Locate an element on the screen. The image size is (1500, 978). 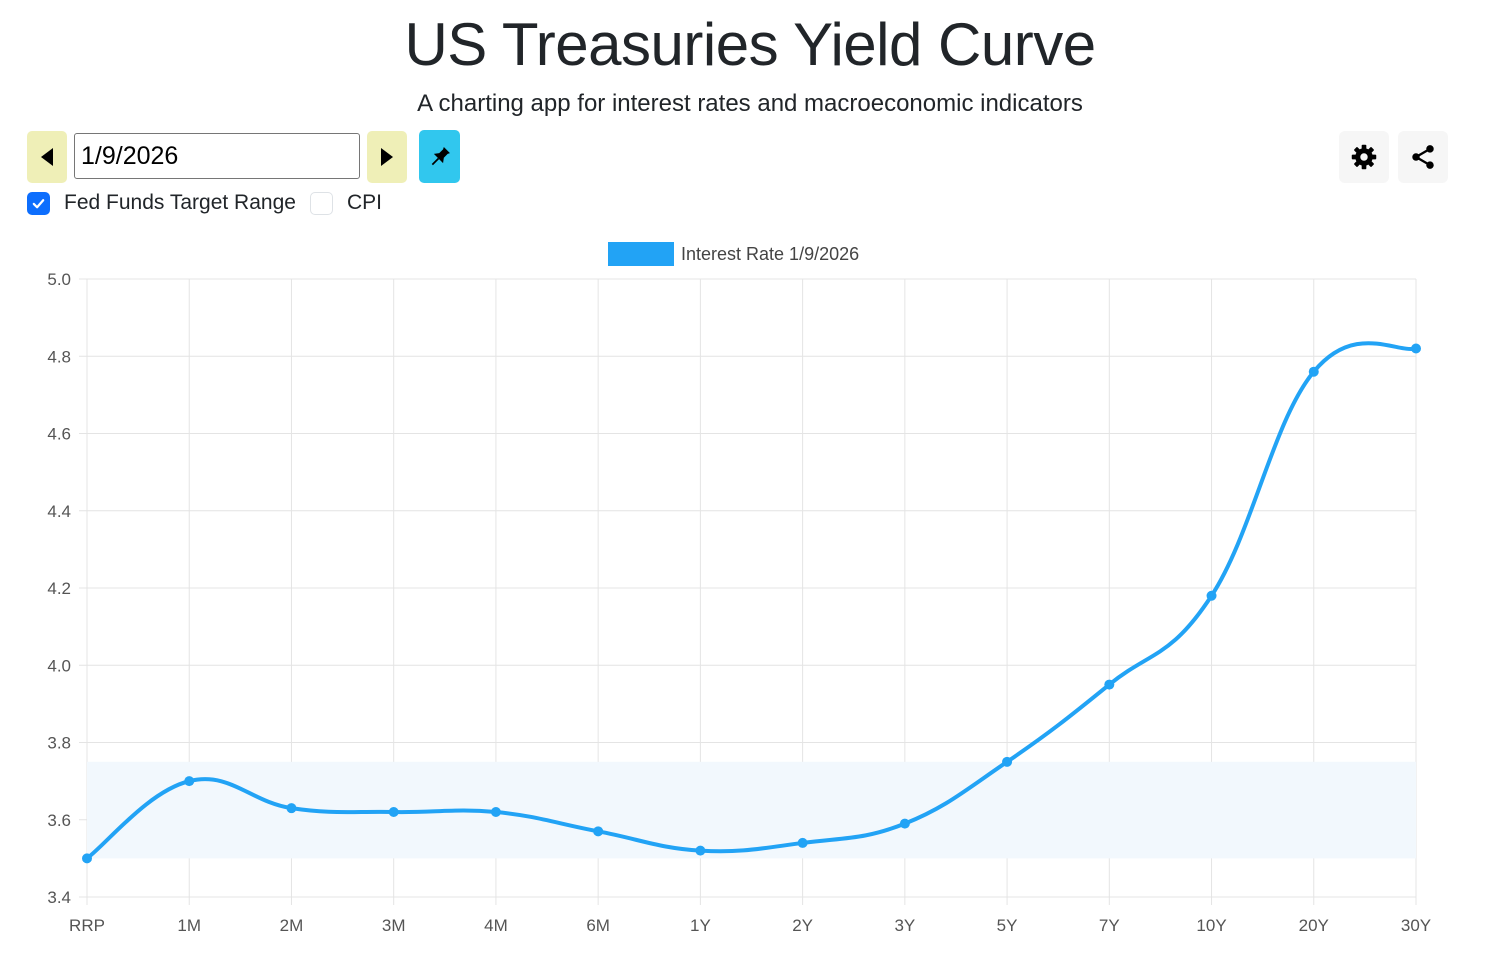
x-tick-label: 10Y is located at coordinates (1211, 925).